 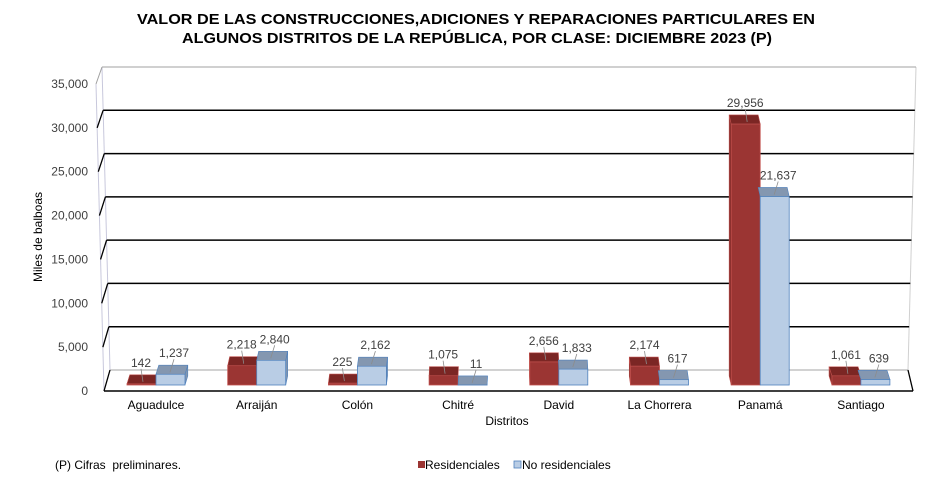 What do you see at coordinates (118, 465) in the screenshot?
I see `footnote: (P) Cifras preliminares.` at bounding box center [118, 465].